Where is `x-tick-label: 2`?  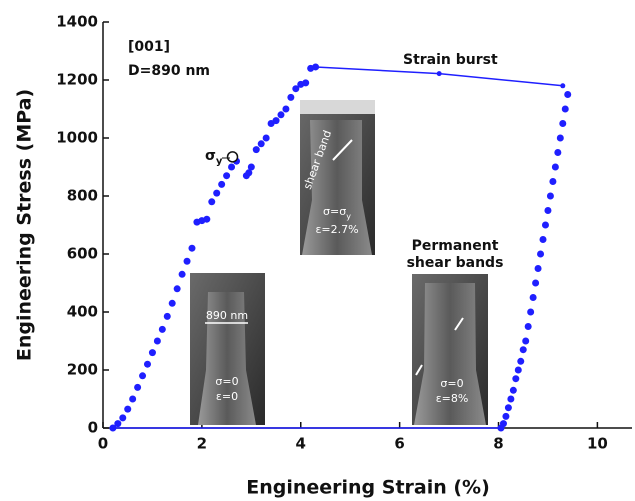
x-tick-label: 2 is located at coordinates (202, 444).